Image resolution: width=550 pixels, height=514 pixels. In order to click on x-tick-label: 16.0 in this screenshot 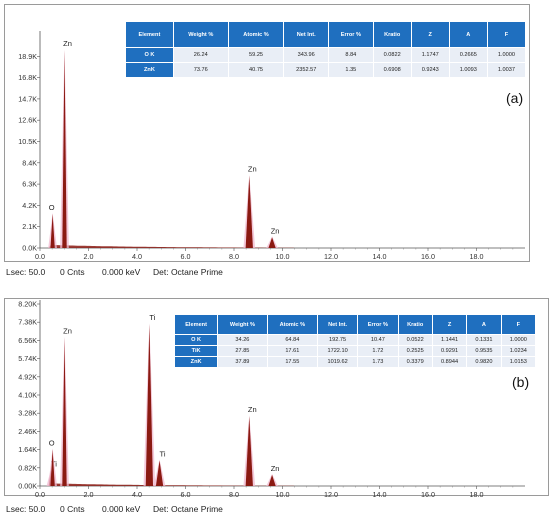, I will do `click(428, 256)`.